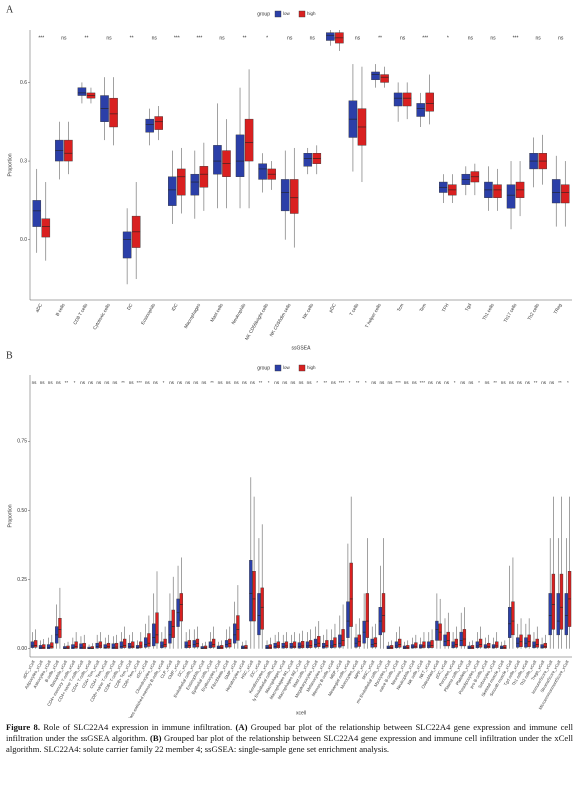 The width and height of the screenshot is (579, 797). Describe the element at coordinates (22, 442) in the screenshot. I see `y-tick-label: 0.75` at that location.